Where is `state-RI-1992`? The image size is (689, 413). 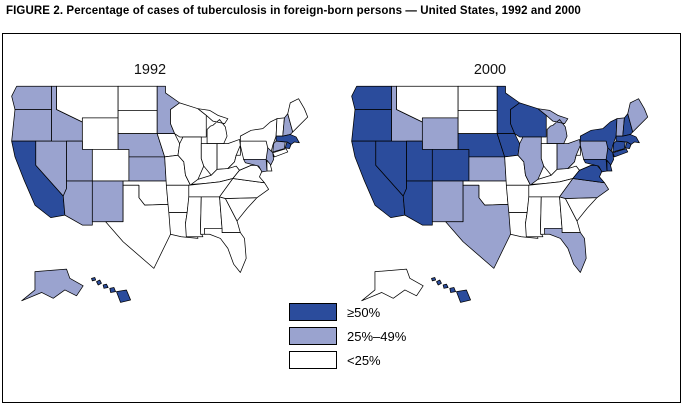
state-RI-1992 is located at coordinates (288, 145).